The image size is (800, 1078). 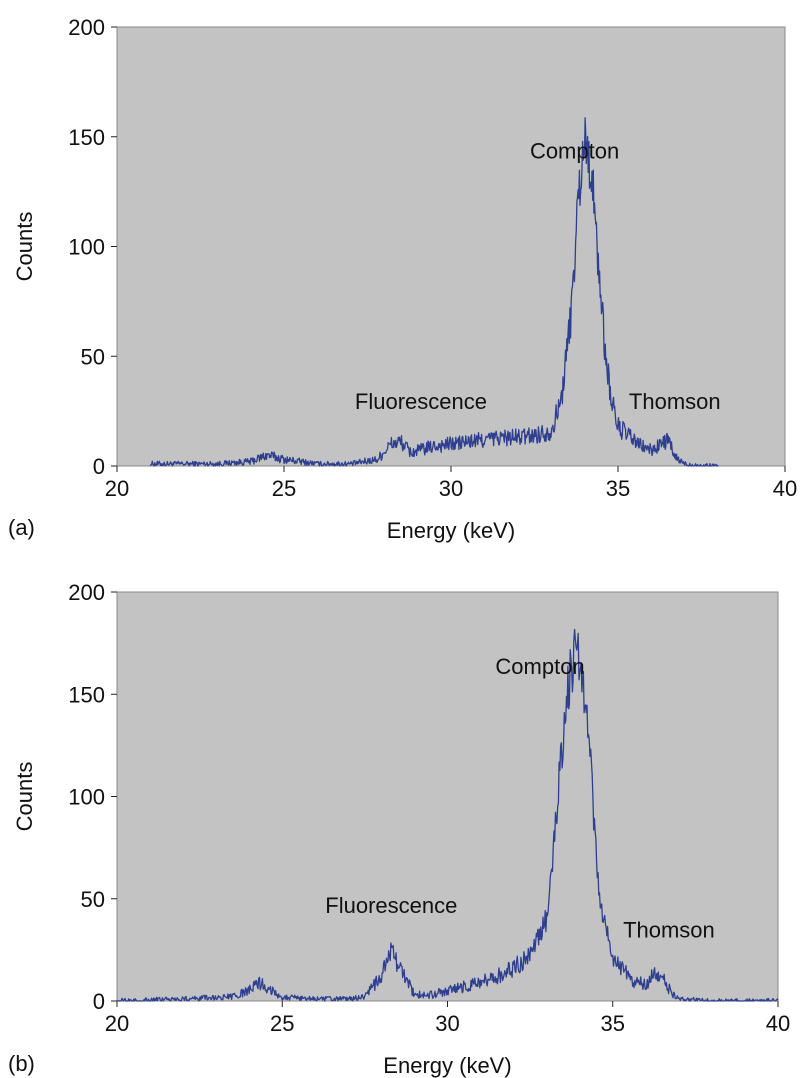 What do you see at coordinates (21, 1063) in the screenshot?
I see `panel-label: (b)` at bounding box center [21, 1063].